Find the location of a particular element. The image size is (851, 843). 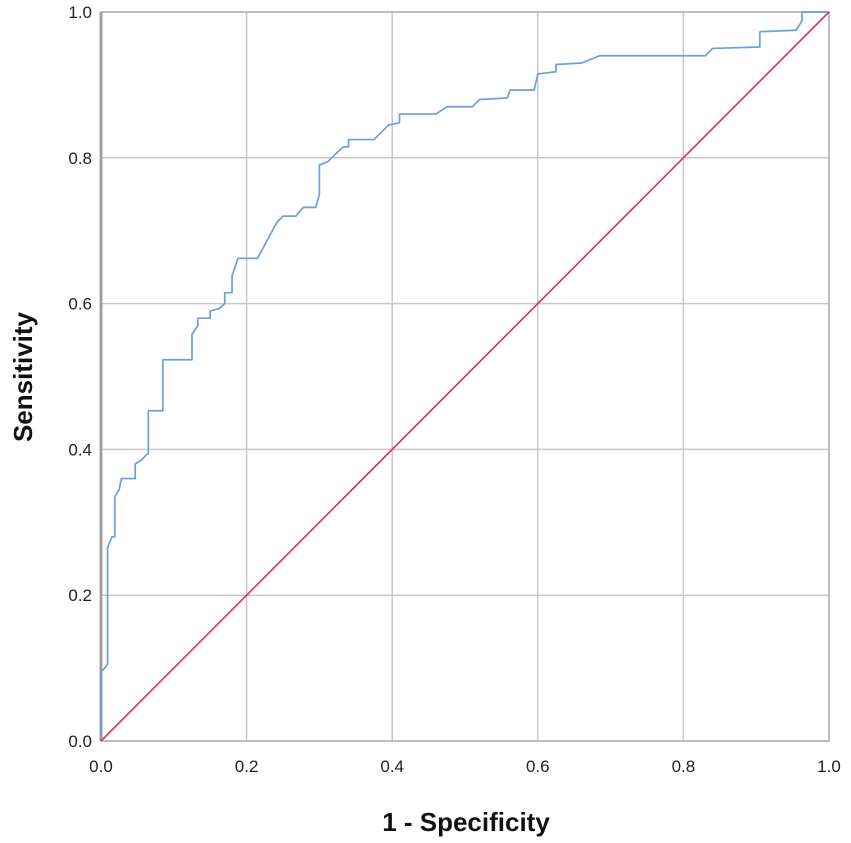

y-tick-label: 0.4 is located at coordinates (80, 449).